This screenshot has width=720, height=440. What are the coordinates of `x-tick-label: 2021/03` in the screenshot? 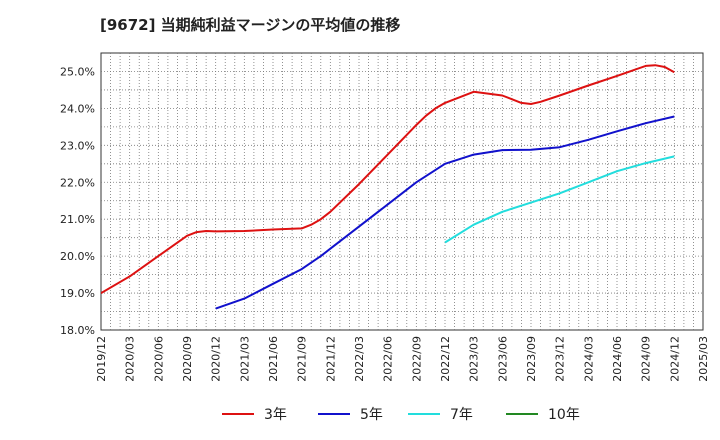 It's located at (244, 359).